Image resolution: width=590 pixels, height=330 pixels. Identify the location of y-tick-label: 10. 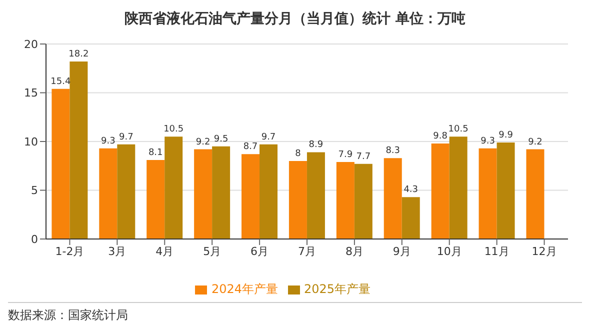
(31, 141).